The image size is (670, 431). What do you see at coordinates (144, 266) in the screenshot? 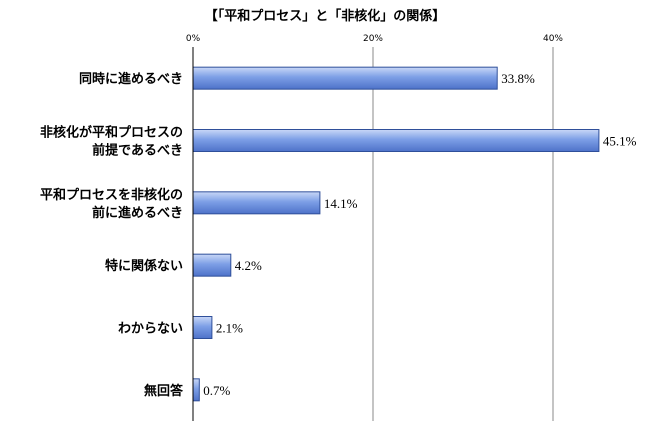
I see `category-label: 特に関係ない` at bounding box center [144, 266].